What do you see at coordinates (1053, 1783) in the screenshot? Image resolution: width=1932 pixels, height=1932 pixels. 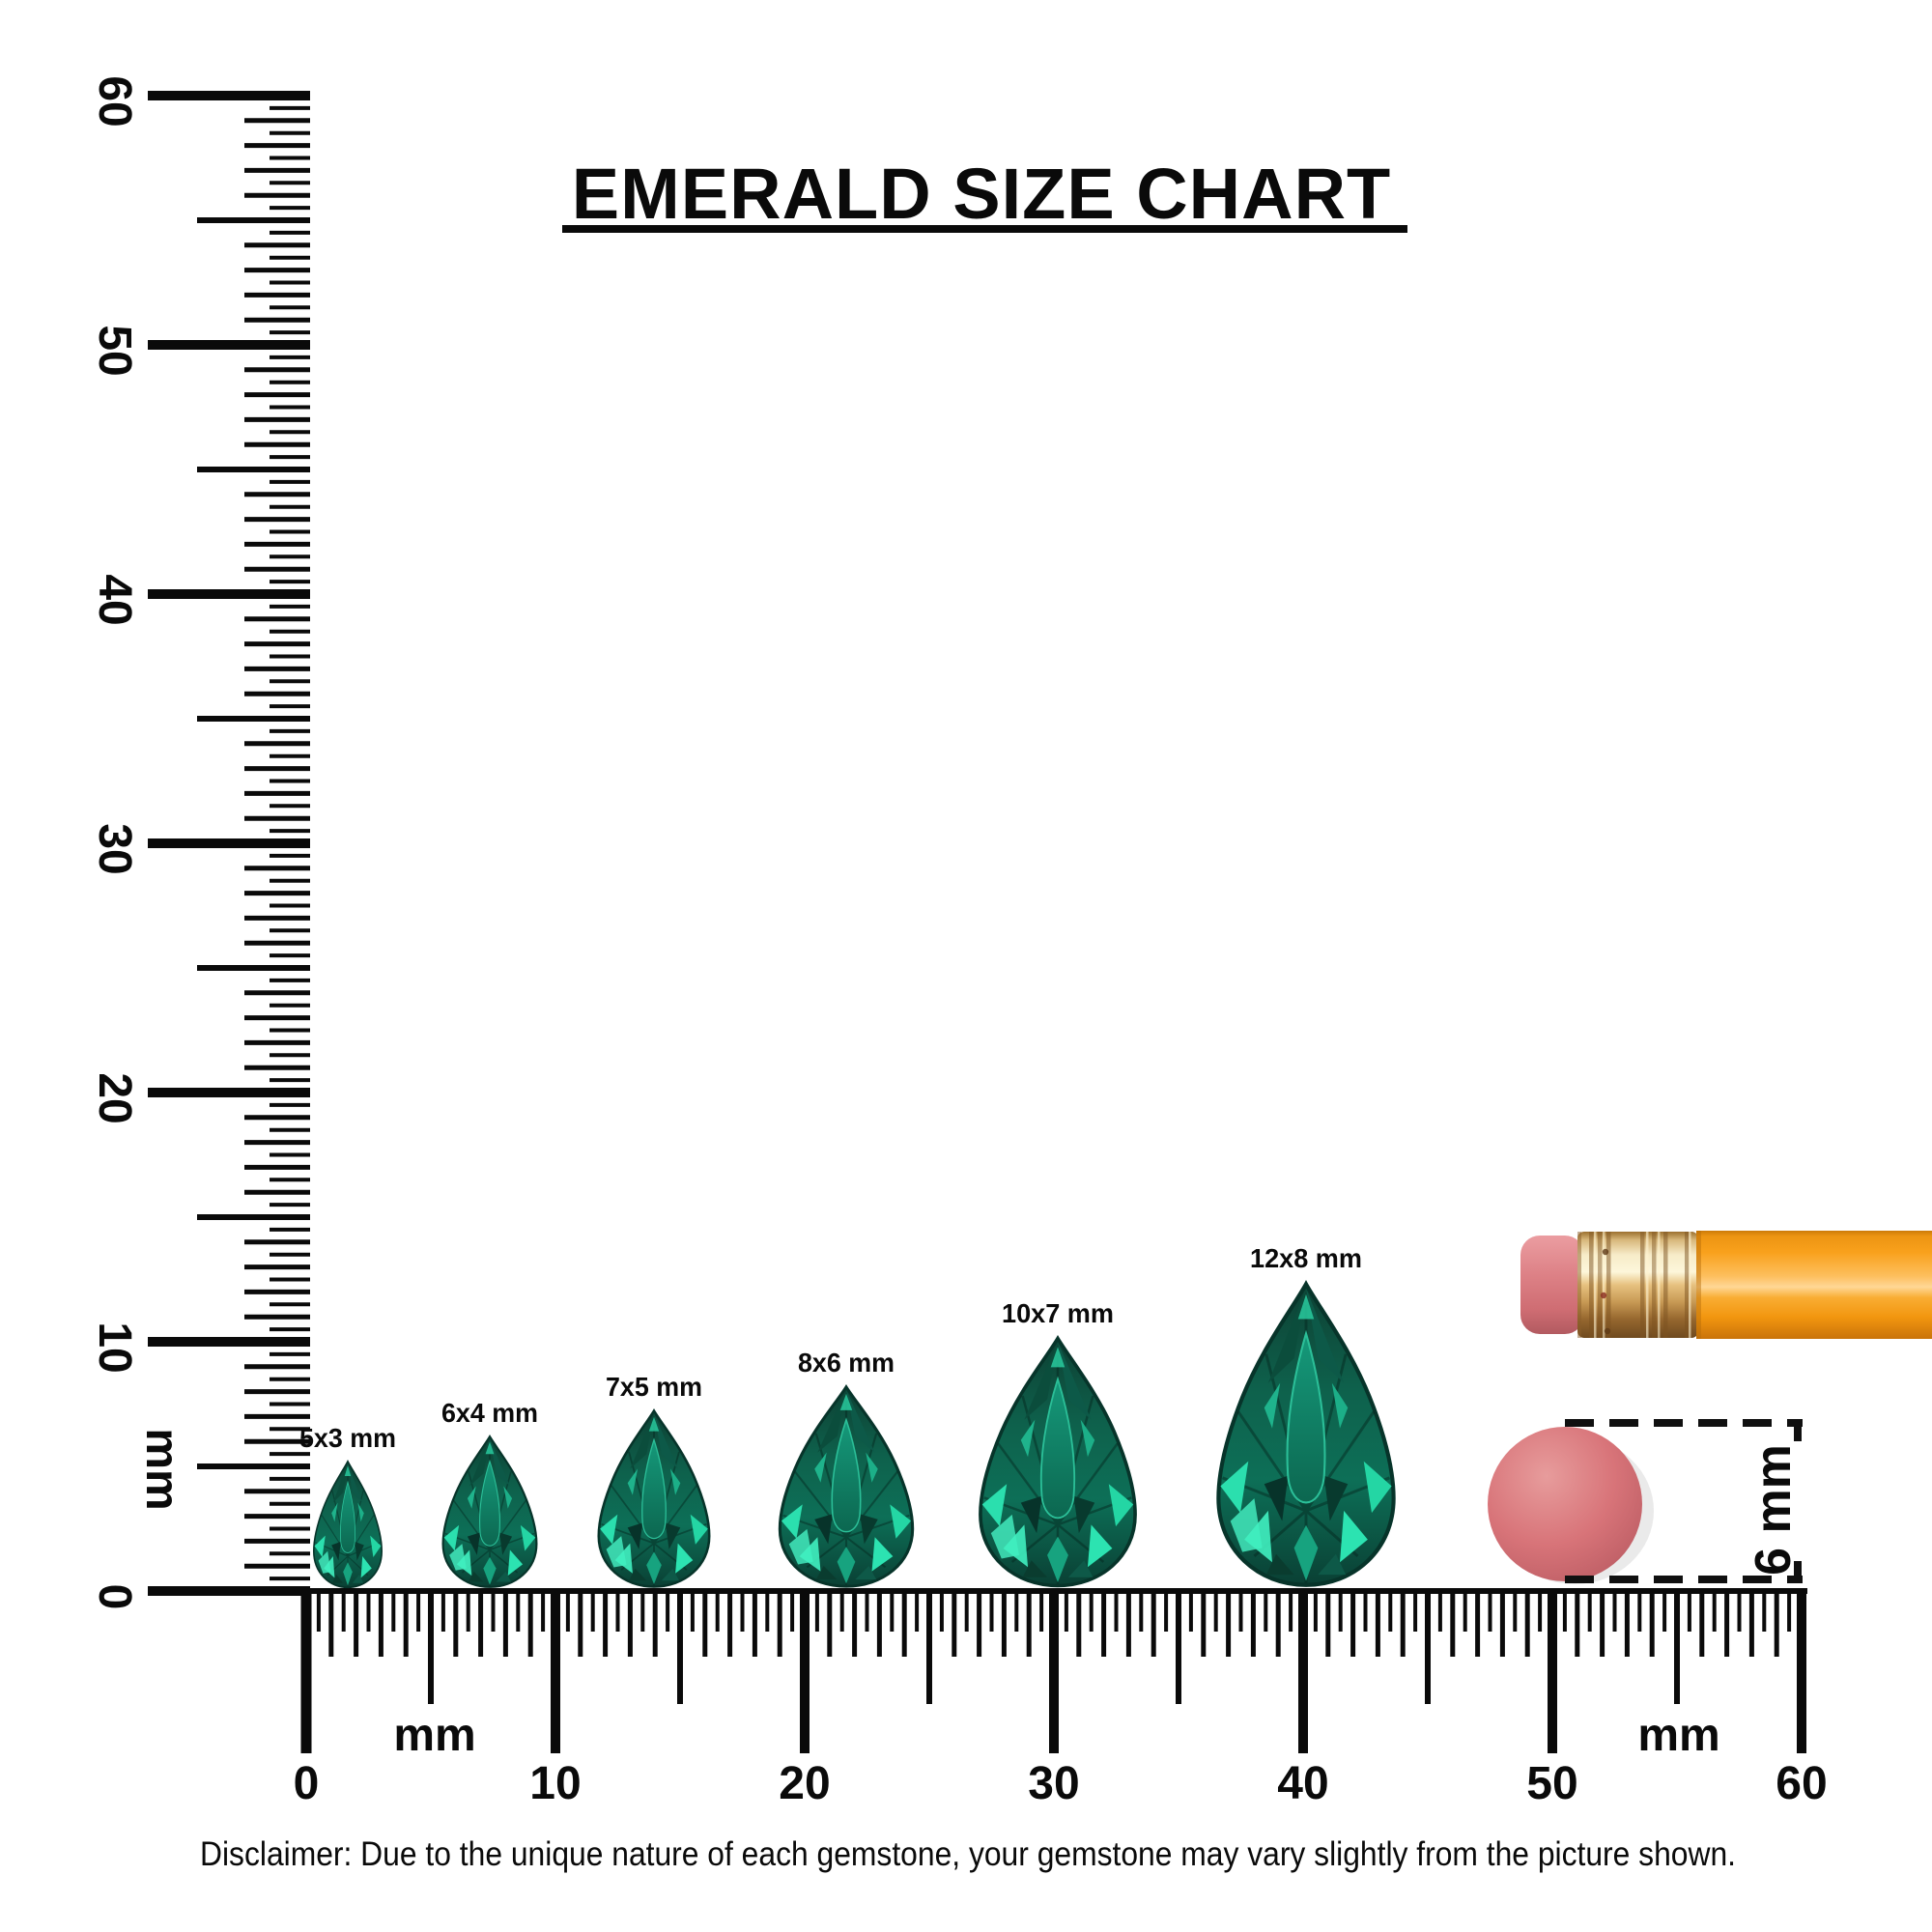 I see `h-ruler-label-30: 30` at bounding box center [1053, 1783].